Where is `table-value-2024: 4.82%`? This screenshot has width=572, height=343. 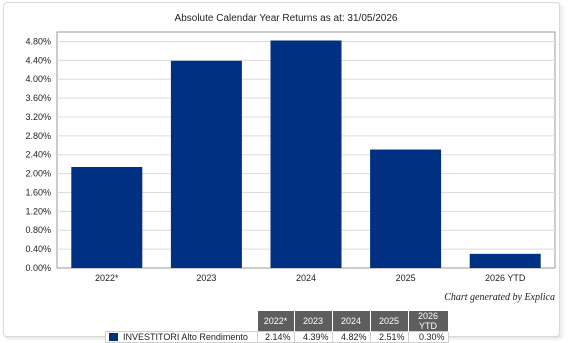
table-value-2024: 4.82% is located at coordinates (351, 337).